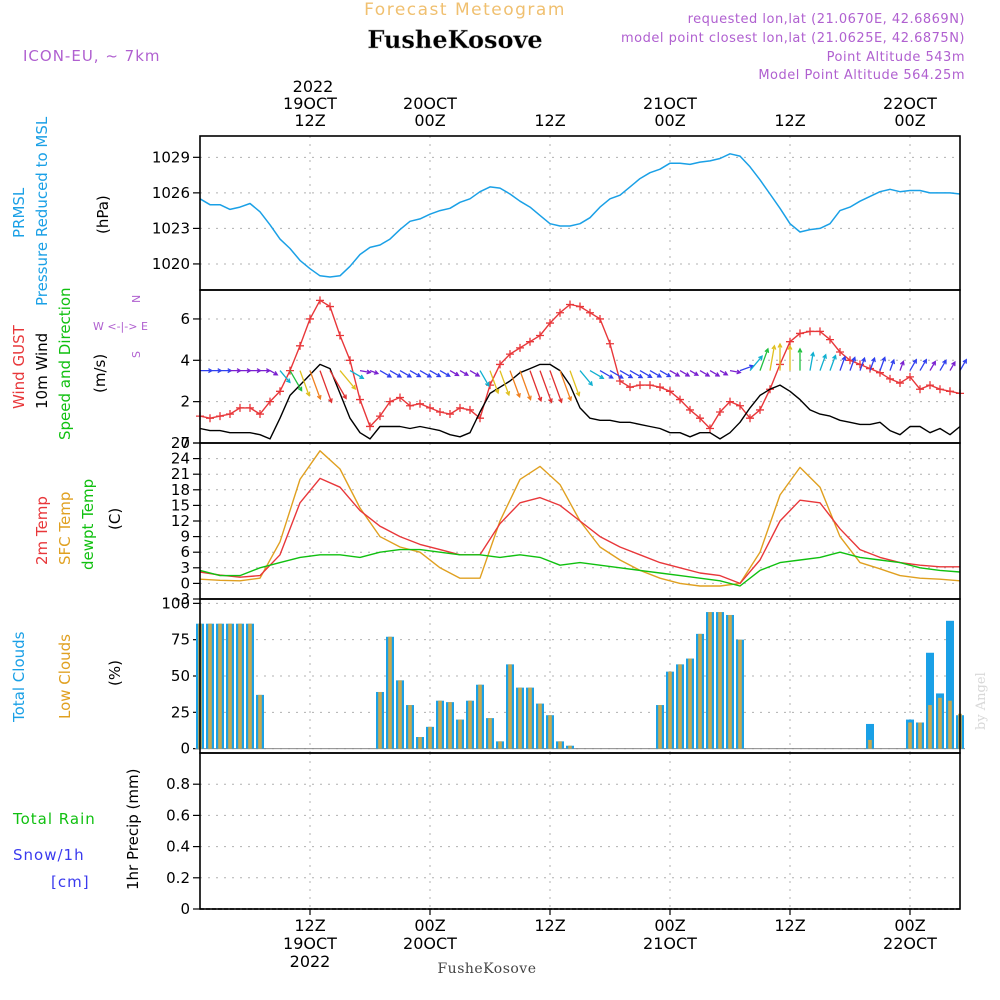 The image size is (1000, 1000). Describe the element at coordinates (19, 212) in the screenshot. I see `pressure-label-1: PRMSL` at that location.